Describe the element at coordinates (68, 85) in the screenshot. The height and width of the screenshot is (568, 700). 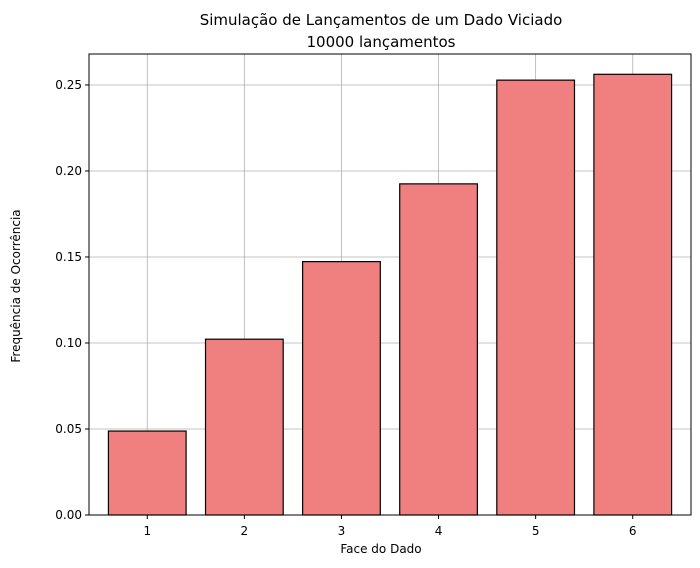
I see `y-tick-label: 0.25` at that location.